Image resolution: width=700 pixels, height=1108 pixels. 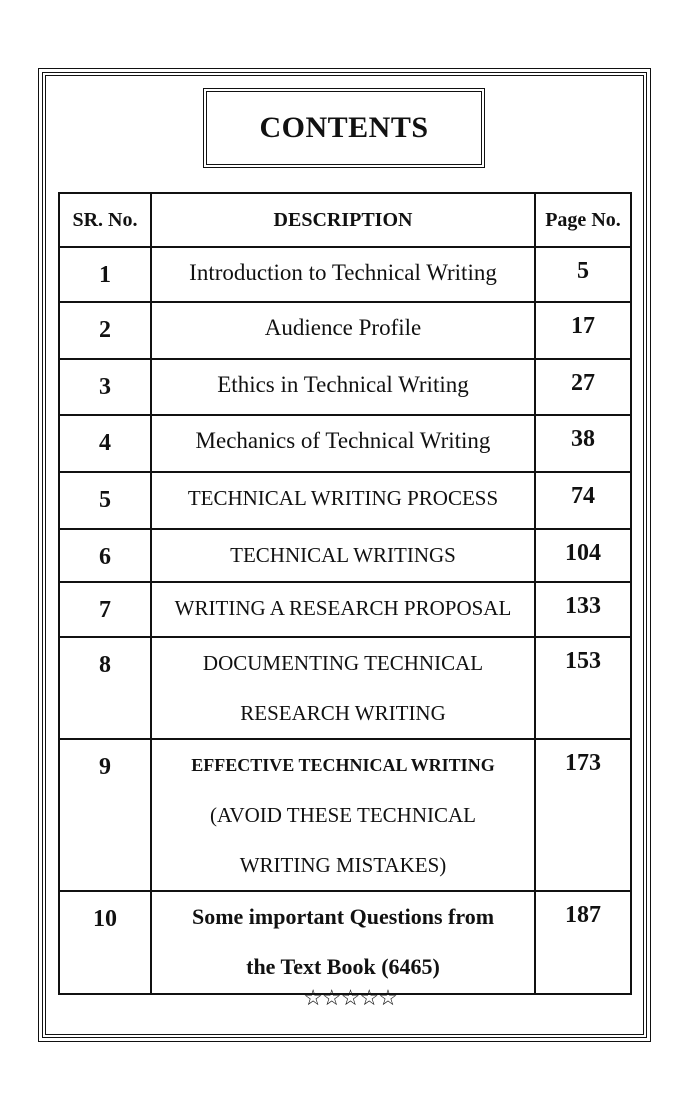 I want to click on description-line: RESEARCH WRITING, so click(x=343, y=713).